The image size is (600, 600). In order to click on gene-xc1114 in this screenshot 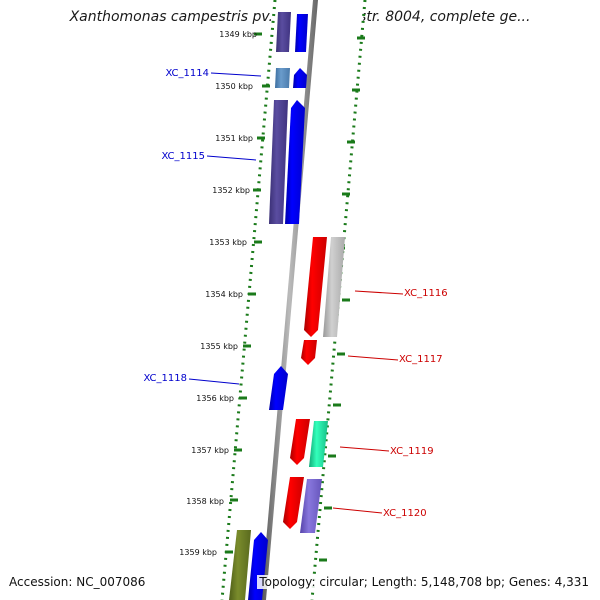, I will do `click(282, 78)`.